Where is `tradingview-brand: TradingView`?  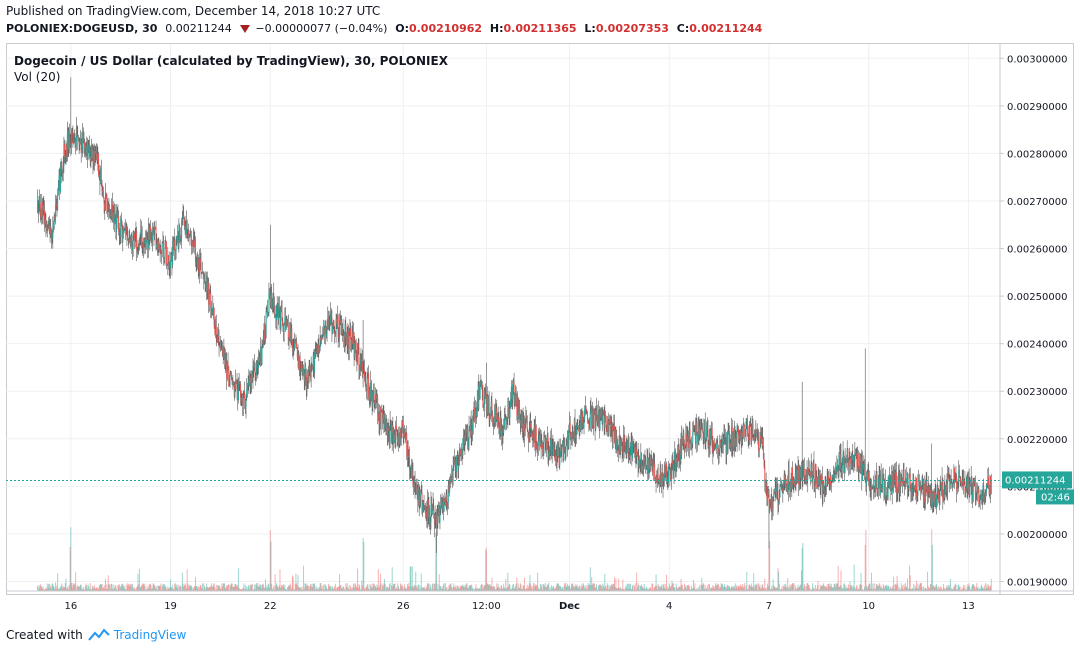
tradingview-brand: TradingView is located at coordinates (150, 635).